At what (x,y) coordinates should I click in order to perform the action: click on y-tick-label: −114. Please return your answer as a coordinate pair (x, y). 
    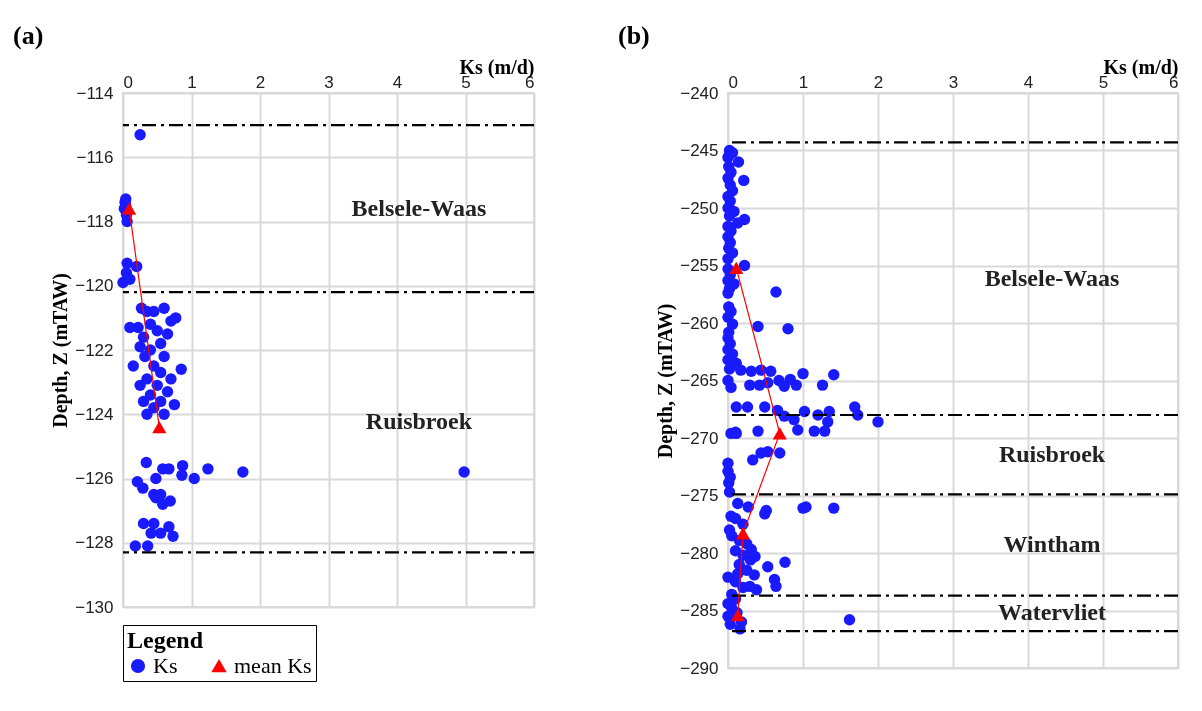
    Looking at the image, I should click on (95, 93).